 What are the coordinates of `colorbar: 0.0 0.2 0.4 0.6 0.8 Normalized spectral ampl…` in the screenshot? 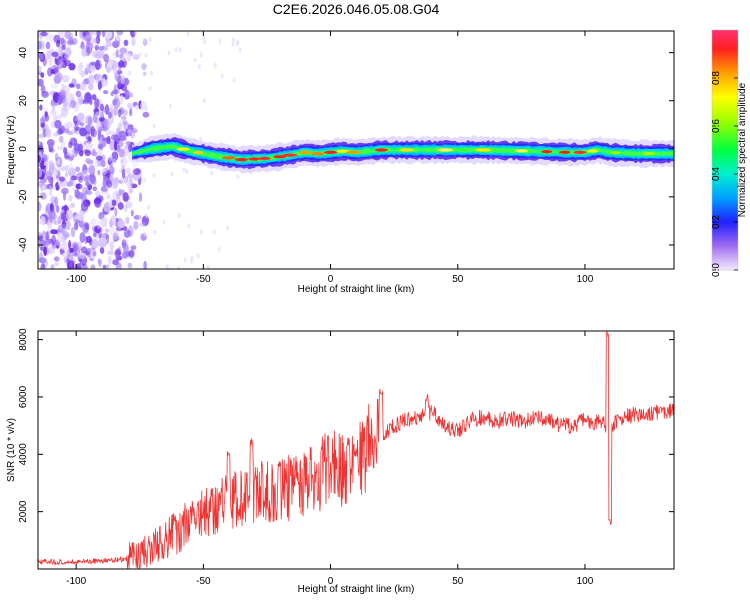 It's located at (729, 153).